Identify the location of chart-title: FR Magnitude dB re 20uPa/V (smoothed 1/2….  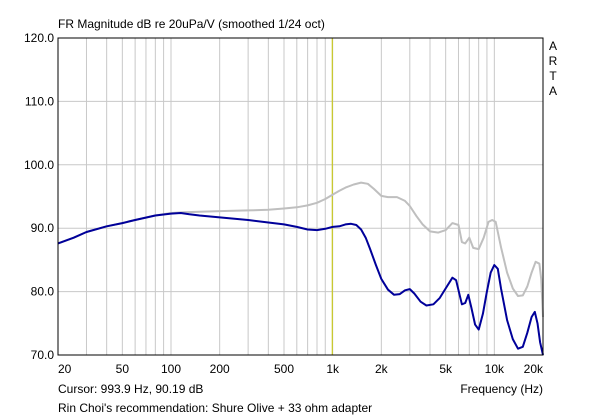
(191, 24).